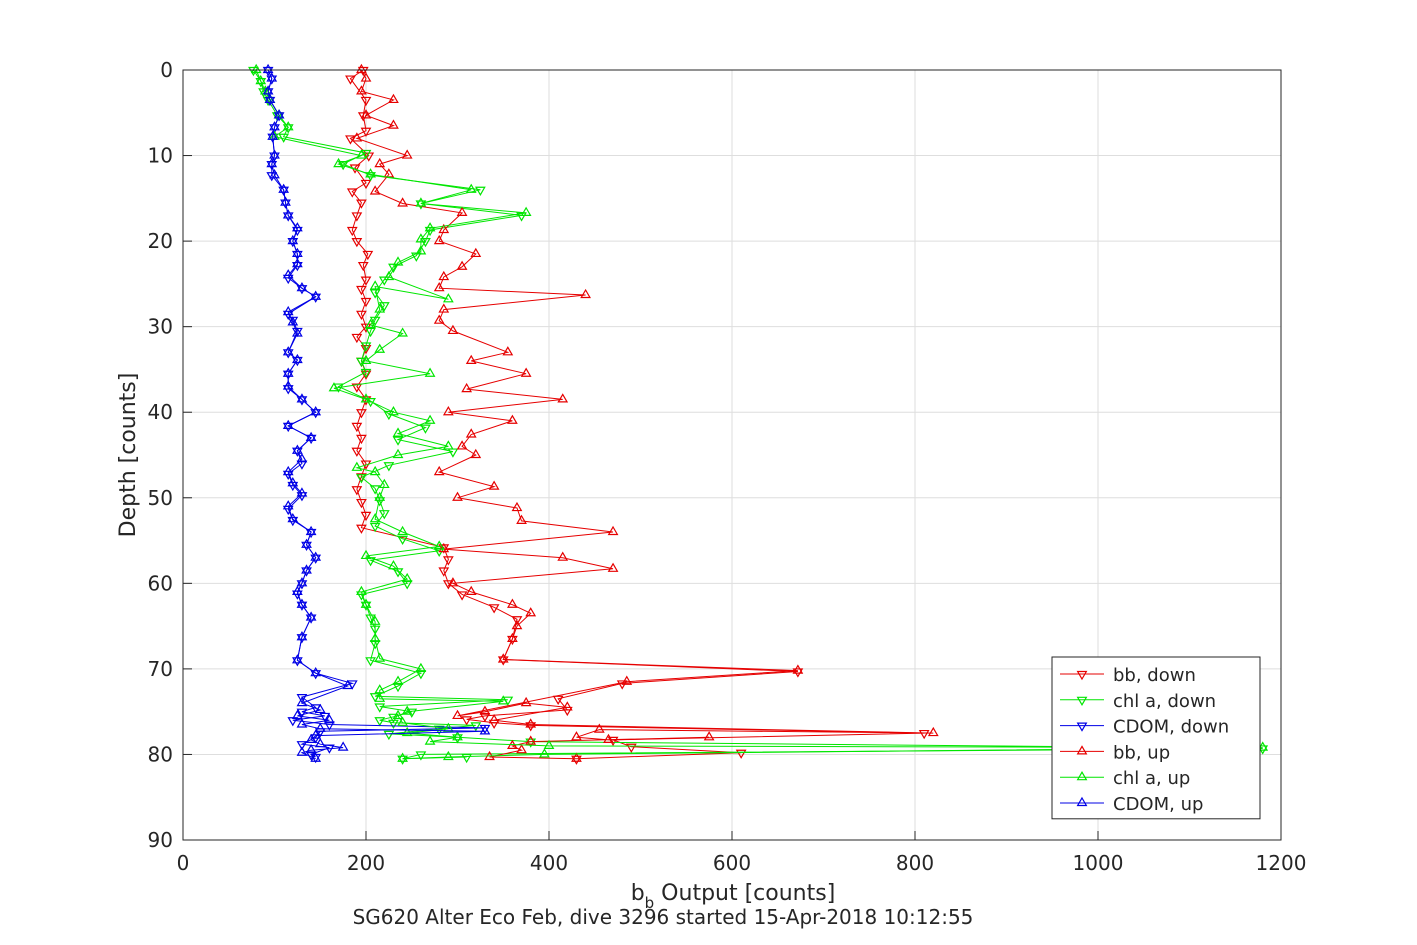  I want to click on y-axis-label: Depth [counts], so click(128, 455).